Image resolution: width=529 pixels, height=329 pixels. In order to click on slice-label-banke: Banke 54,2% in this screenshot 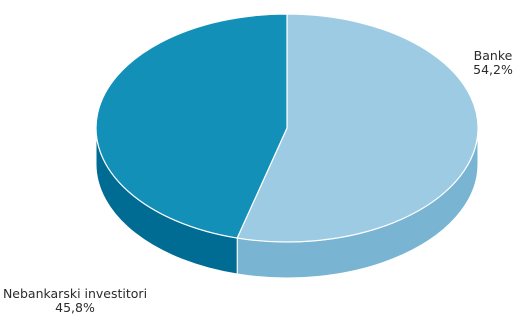, I will do `click(493, 63)`.